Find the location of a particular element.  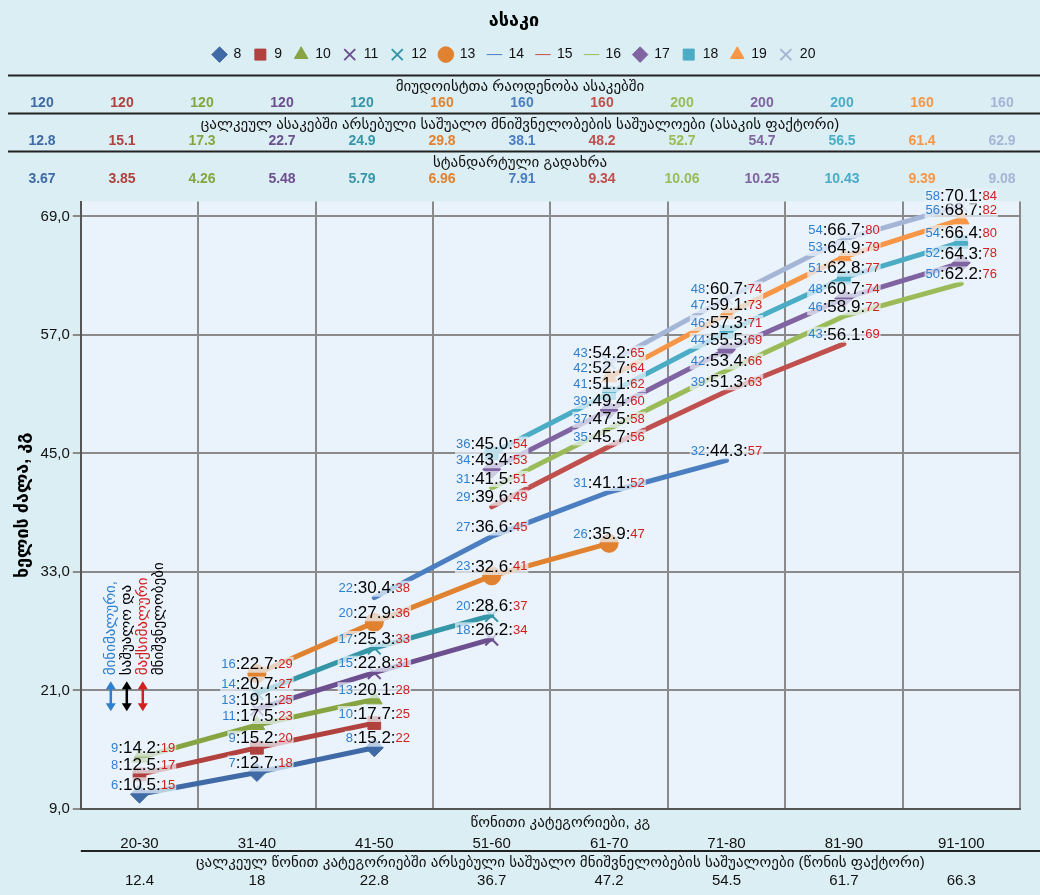

legend-label: 12 is located at coordinates (419, 53).